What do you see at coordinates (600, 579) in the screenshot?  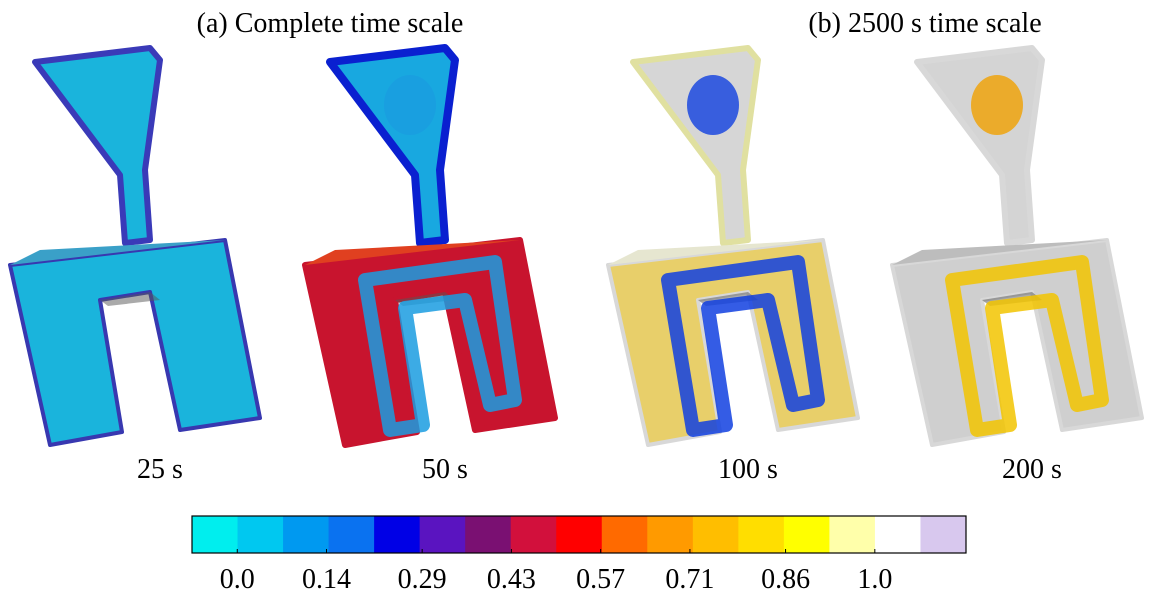 I see `colorbar-tick-label: 0.57` at bounding box center [600, 579].